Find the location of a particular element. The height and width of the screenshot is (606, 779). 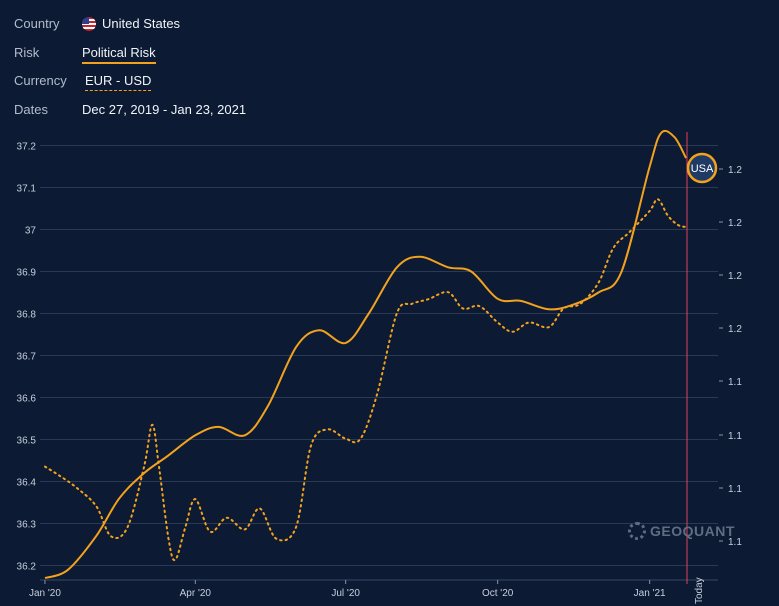

risk-label: Risk is located at coordinates (27, 52).